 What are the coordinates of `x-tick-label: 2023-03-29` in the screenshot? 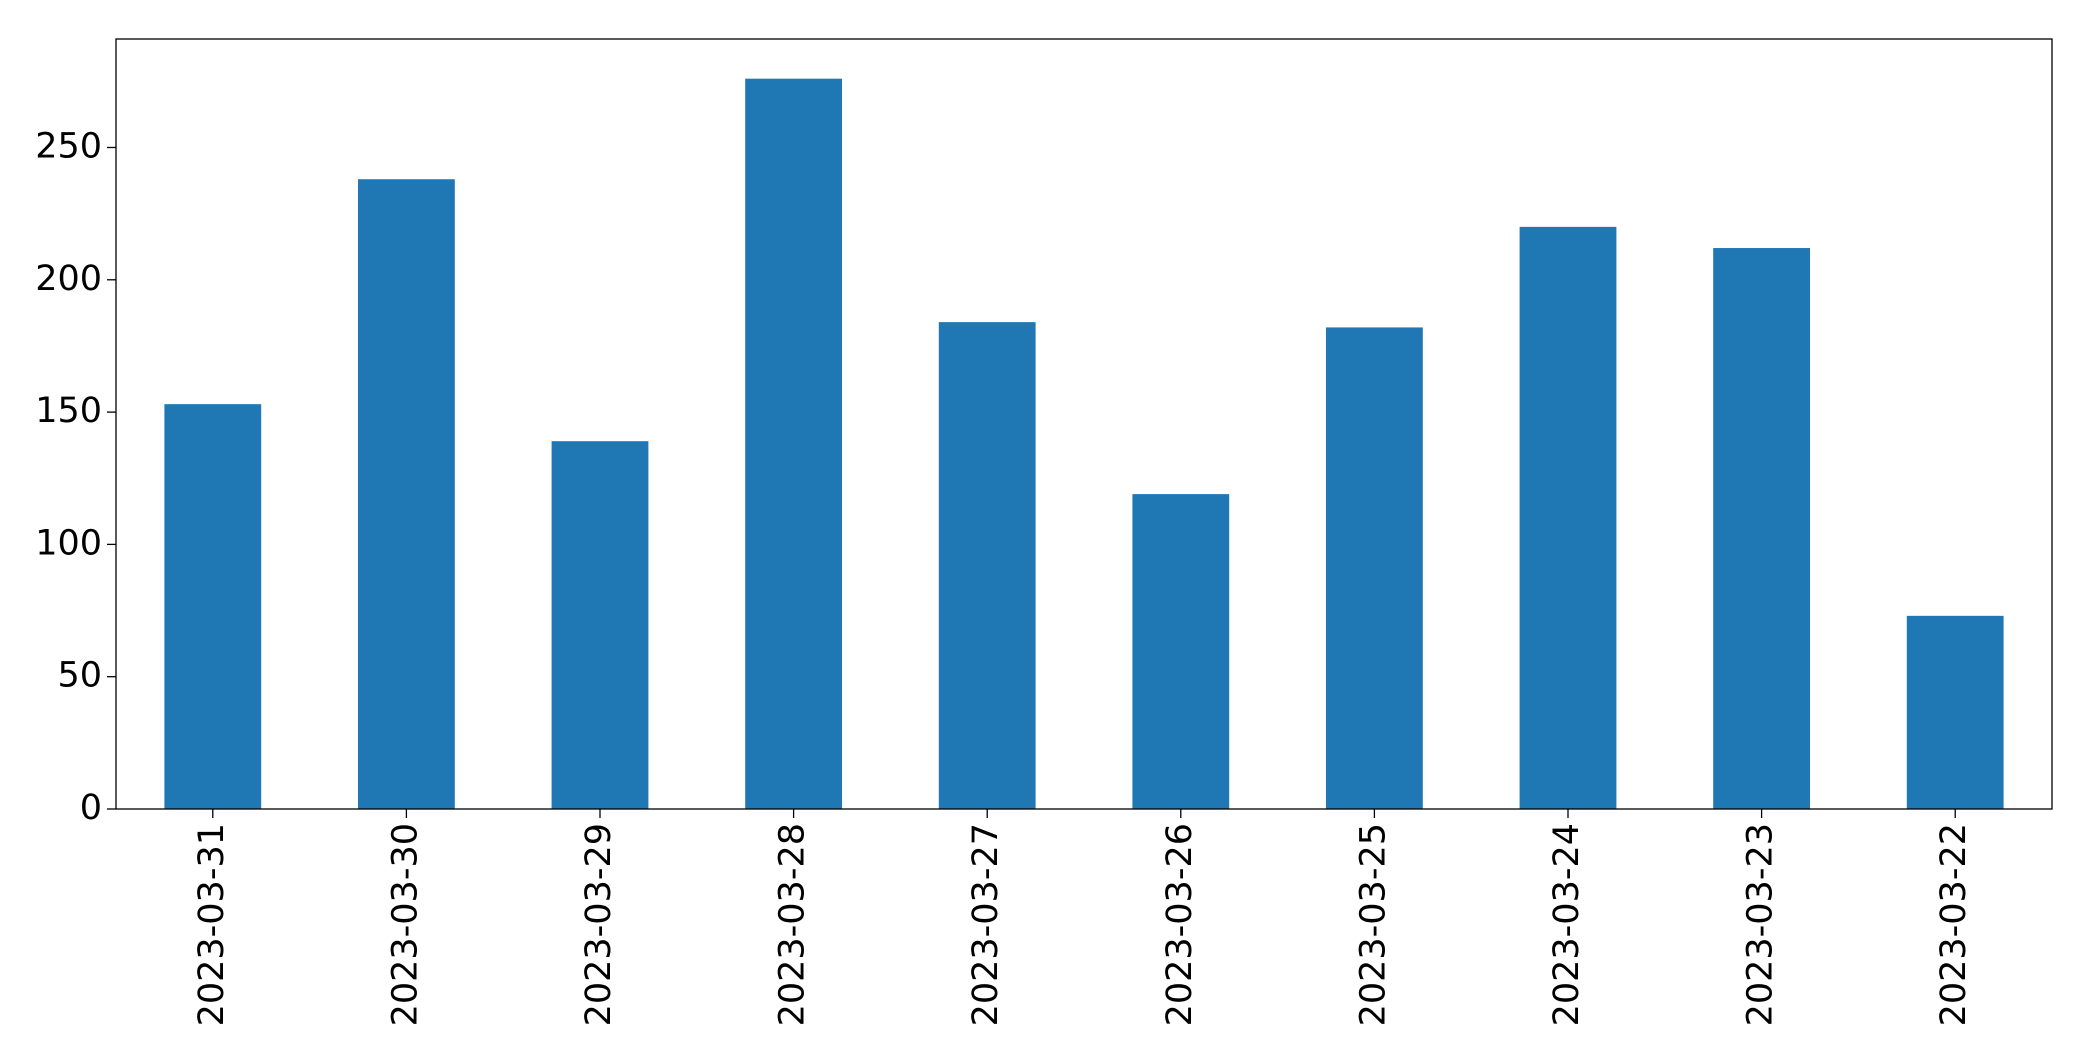 It's located at (599, 924).